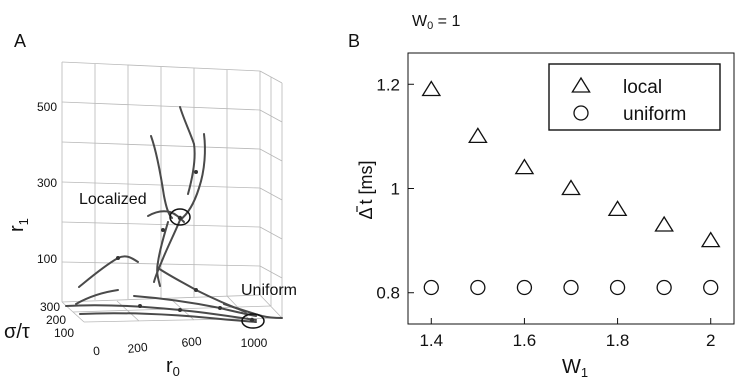 The image size is (740, 377). What do you see at coordinates (567, 334) in the screenshot?
I see `x-axis-ticks: 1.4 1.6 1.8 2` at bounding box center [567, 334].